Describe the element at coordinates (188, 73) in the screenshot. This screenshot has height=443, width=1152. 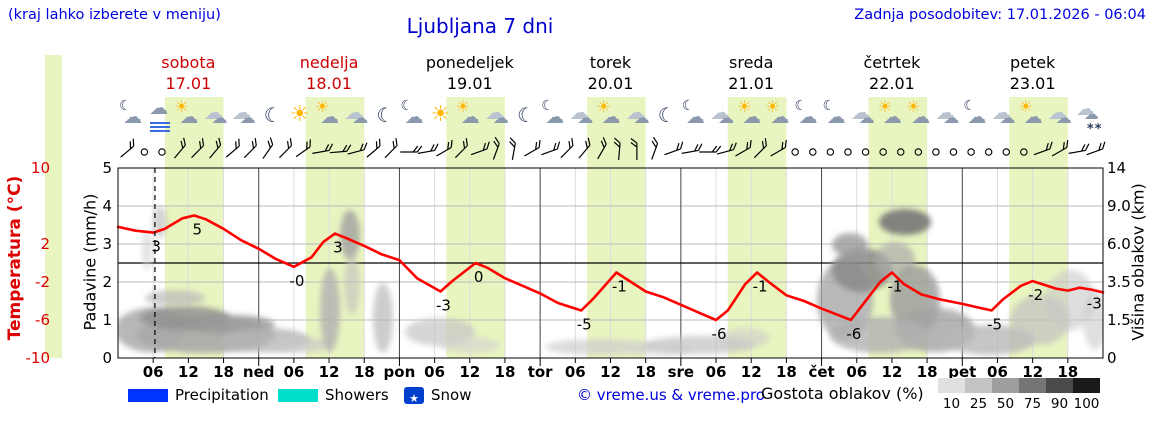
I see `day-header-sobota: sobota 17.01` at that location.